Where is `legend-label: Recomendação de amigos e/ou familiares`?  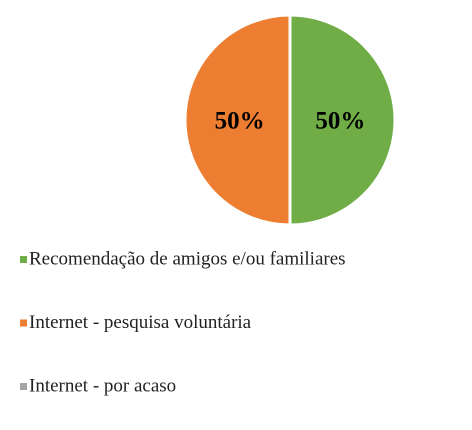
legend-label: Recomendação de amigos e/ou familiares is located at coordinates (187, 258).